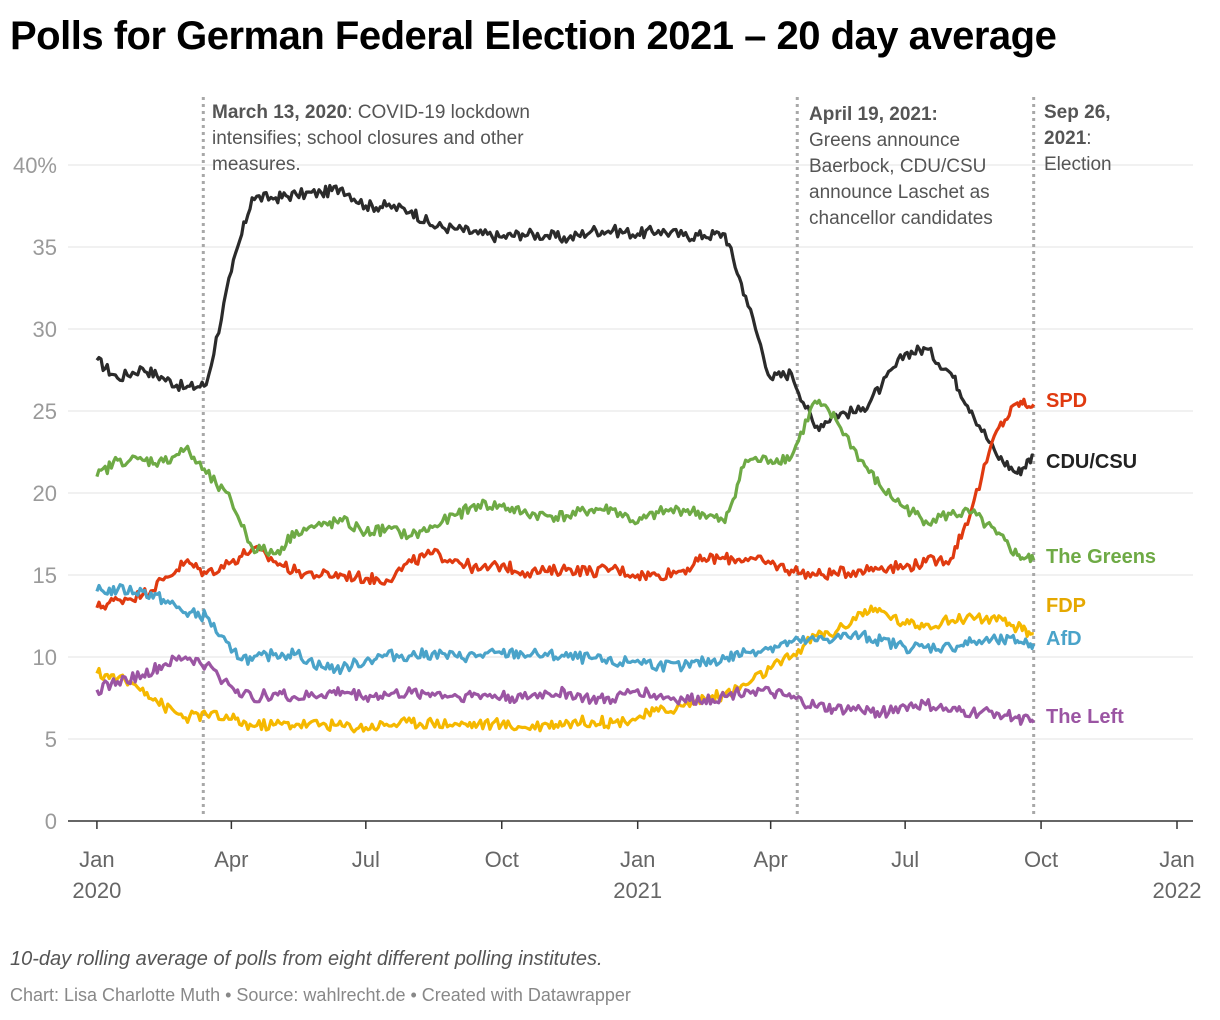 This screenshot has width=1220, height=1020. What do you see at coordinates (45, 329) in the screenshot?
I see `y-tick-label: 30` at bounding box center [45, 329].